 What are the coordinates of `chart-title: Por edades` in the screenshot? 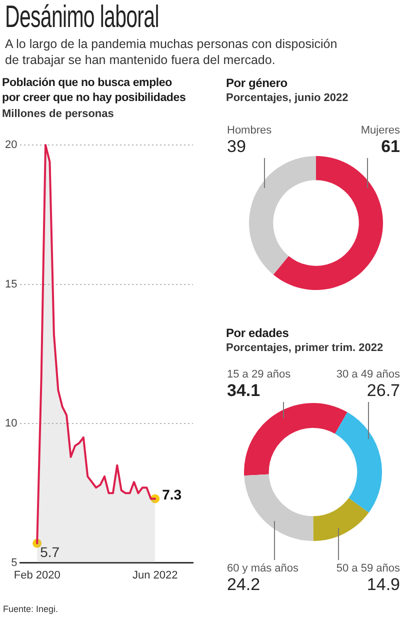 It's located at (257, 333).